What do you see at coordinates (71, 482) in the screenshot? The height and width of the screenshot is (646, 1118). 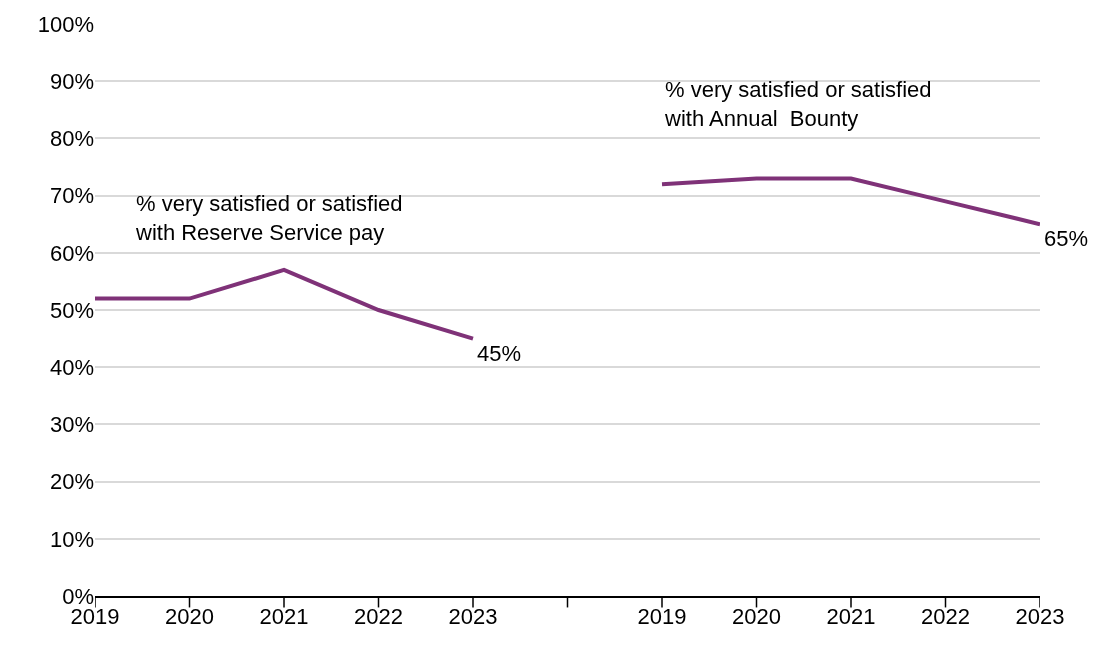 I see `y-tick-label: 20%` at bounding box center [71, 482].